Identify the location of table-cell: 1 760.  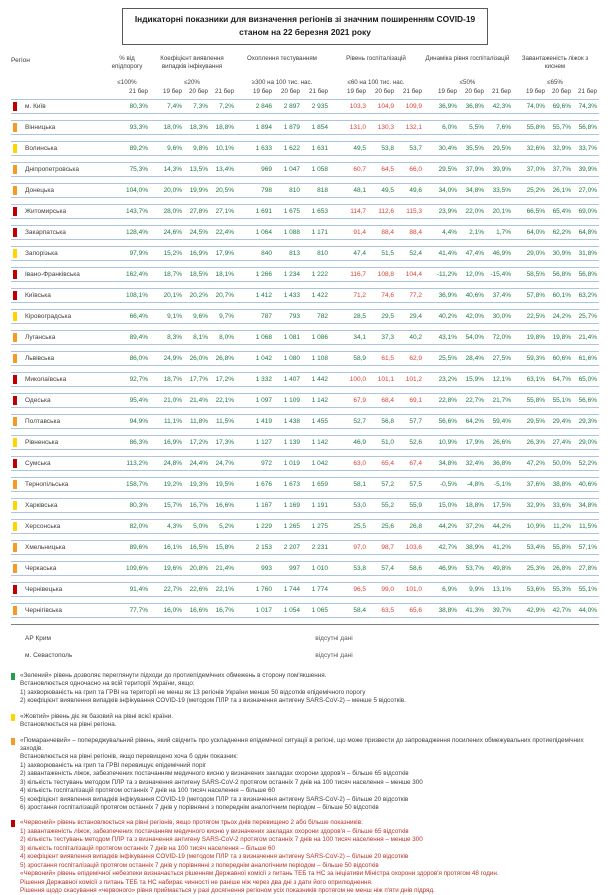
(263, 589).